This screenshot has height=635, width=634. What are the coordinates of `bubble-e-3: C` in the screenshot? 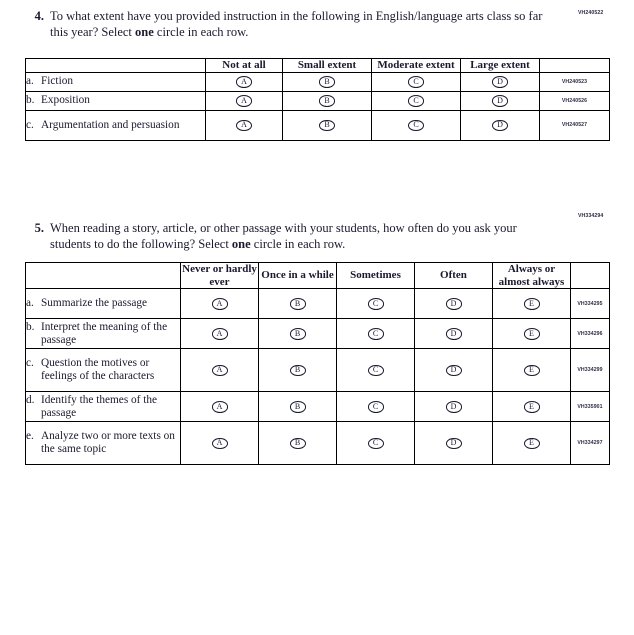 It's located at (375, 443).